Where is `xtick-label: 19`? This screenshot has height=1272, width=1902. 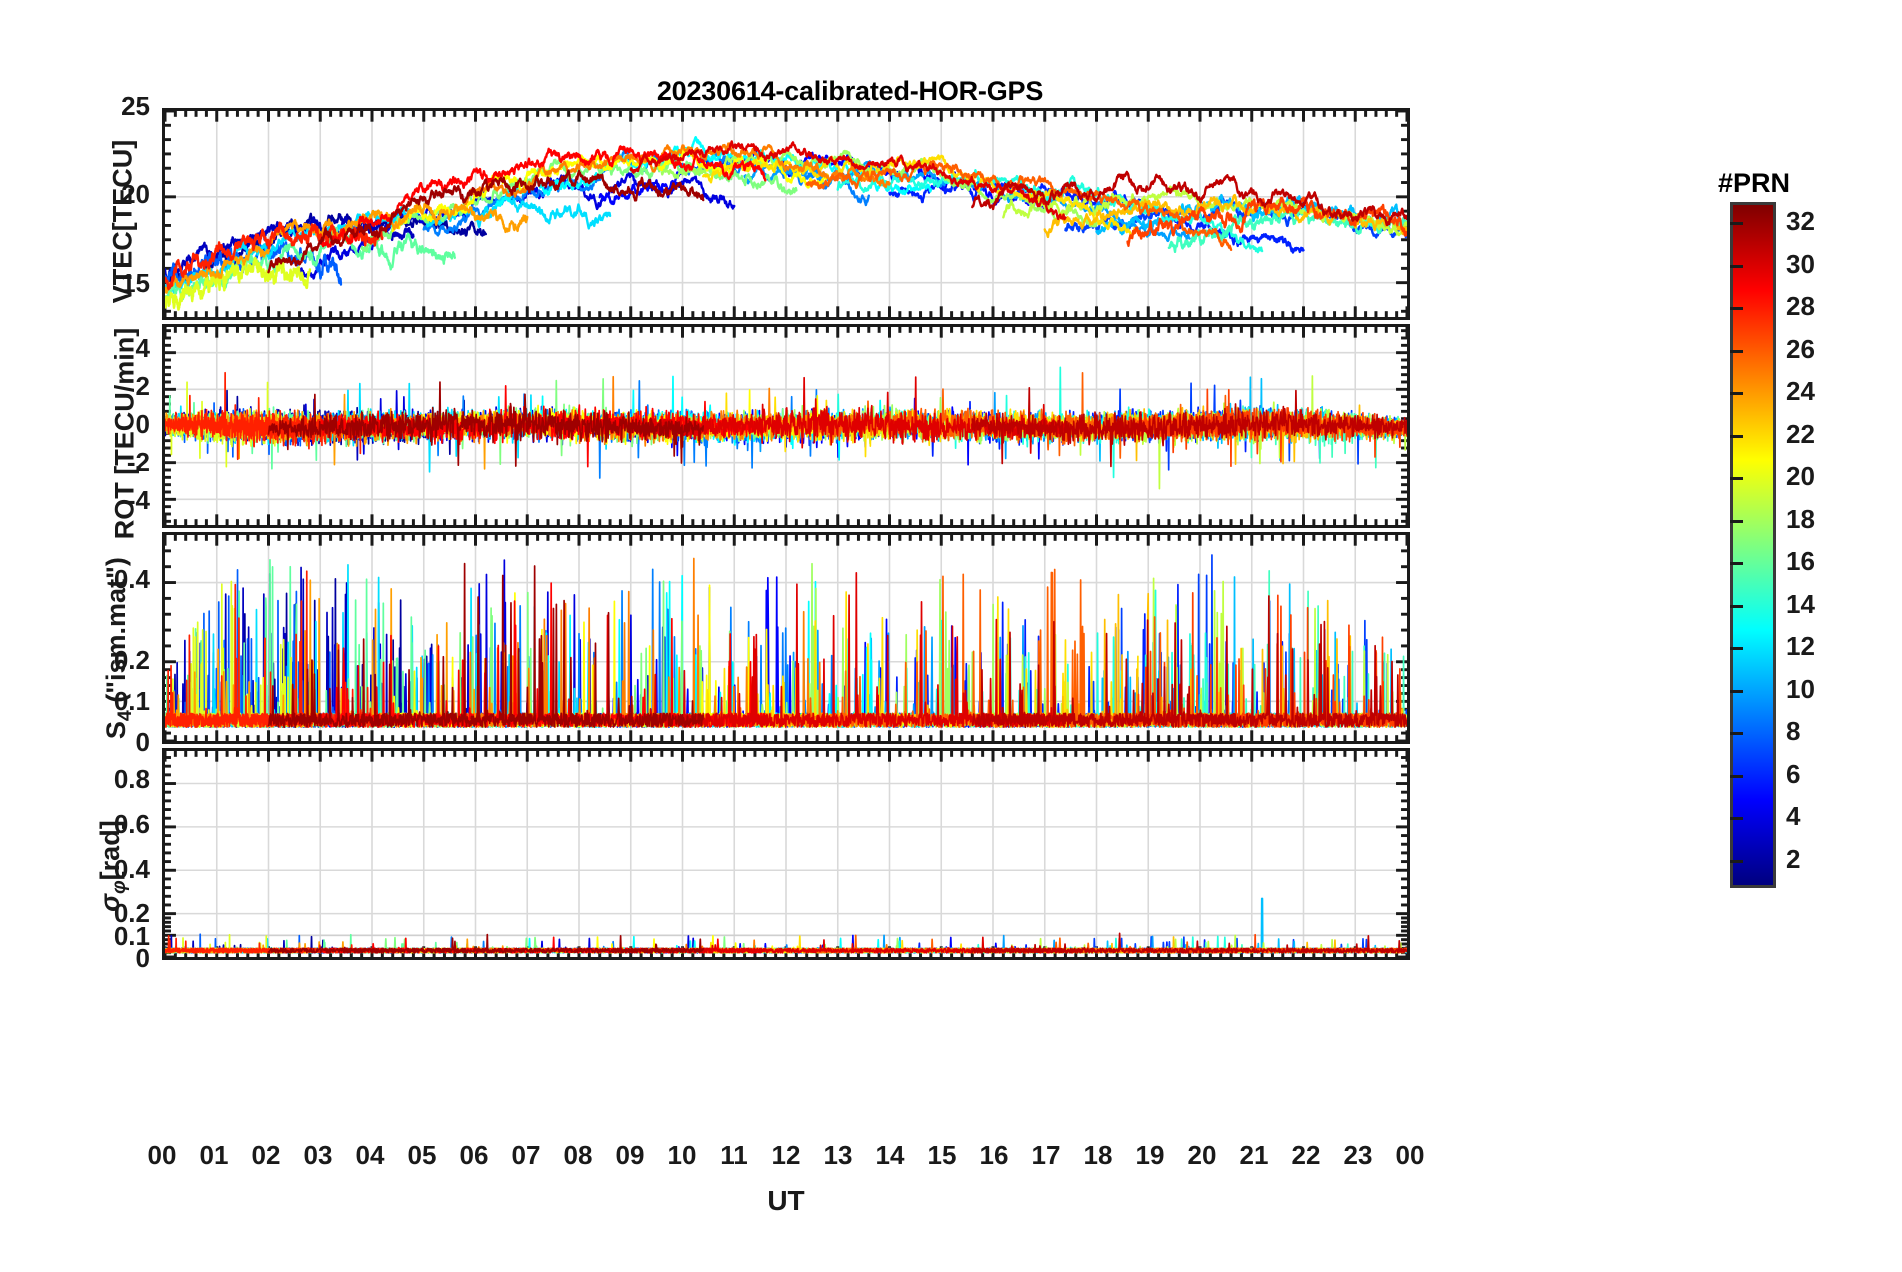
xtick-label: 19 is located at coordinates (1150, 1155).